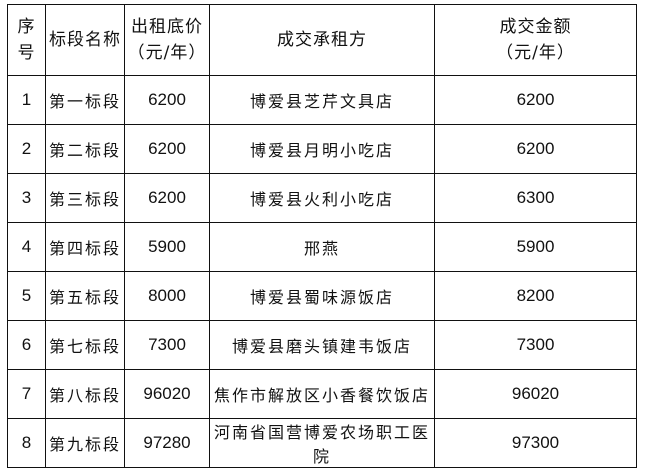 The height and width of the screenshot is (474, 647). Describe the element at coordinates (85, 394) in the screenshot. I see `section-name: 第八标段` at that location.